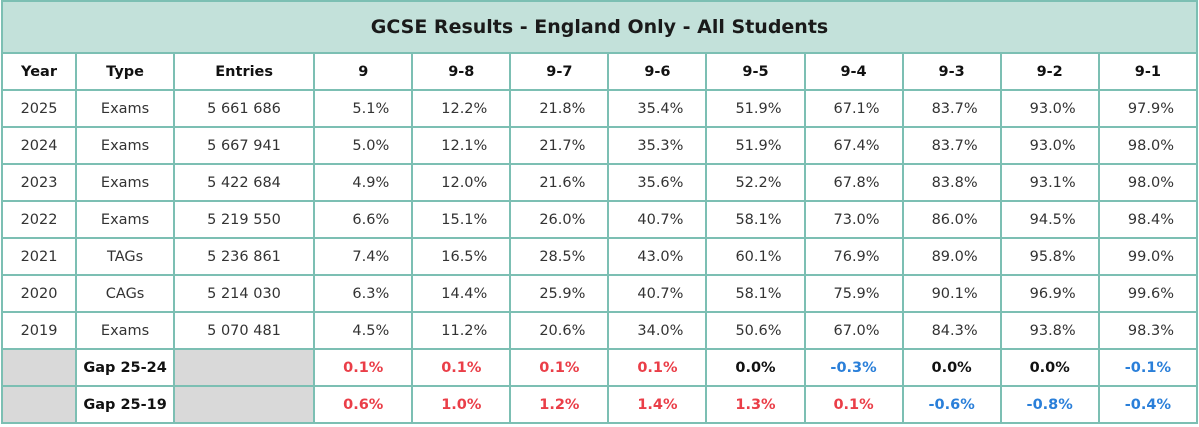 The width and height of the screenshot is (1199, 427). What do you see at coordinates (853, 71) in the screenshot?
I see `column-header: 9-4` at bounding box center [853, 71].